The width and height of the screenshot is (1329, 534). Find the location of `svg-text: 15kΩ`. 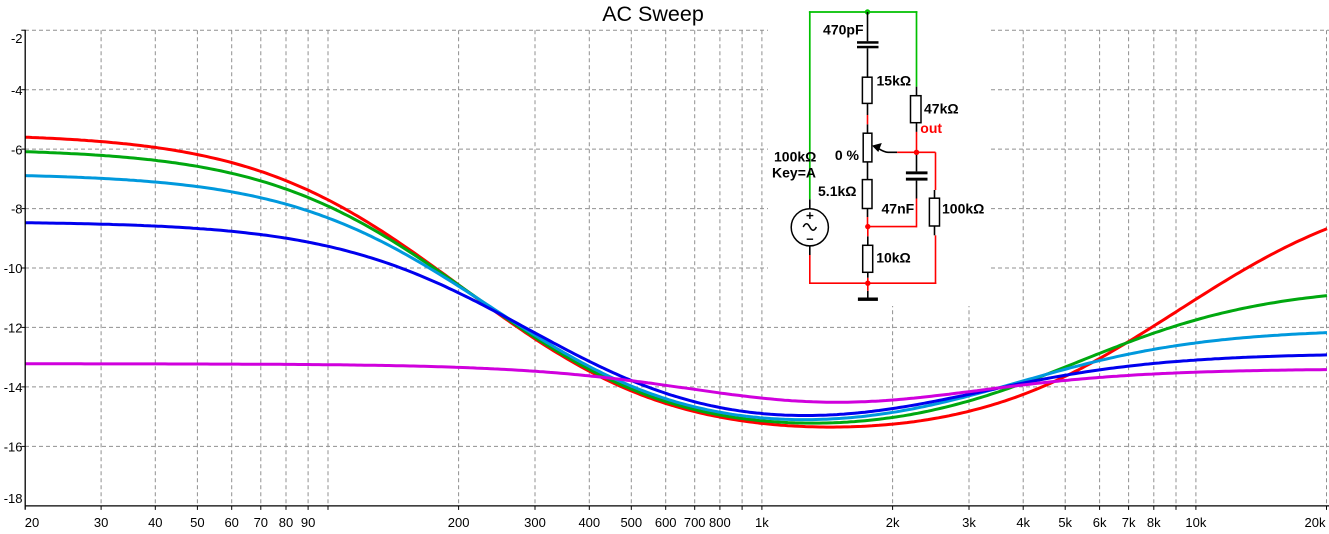

svg-text: 15kΩ is located at coordinates (894, 81).